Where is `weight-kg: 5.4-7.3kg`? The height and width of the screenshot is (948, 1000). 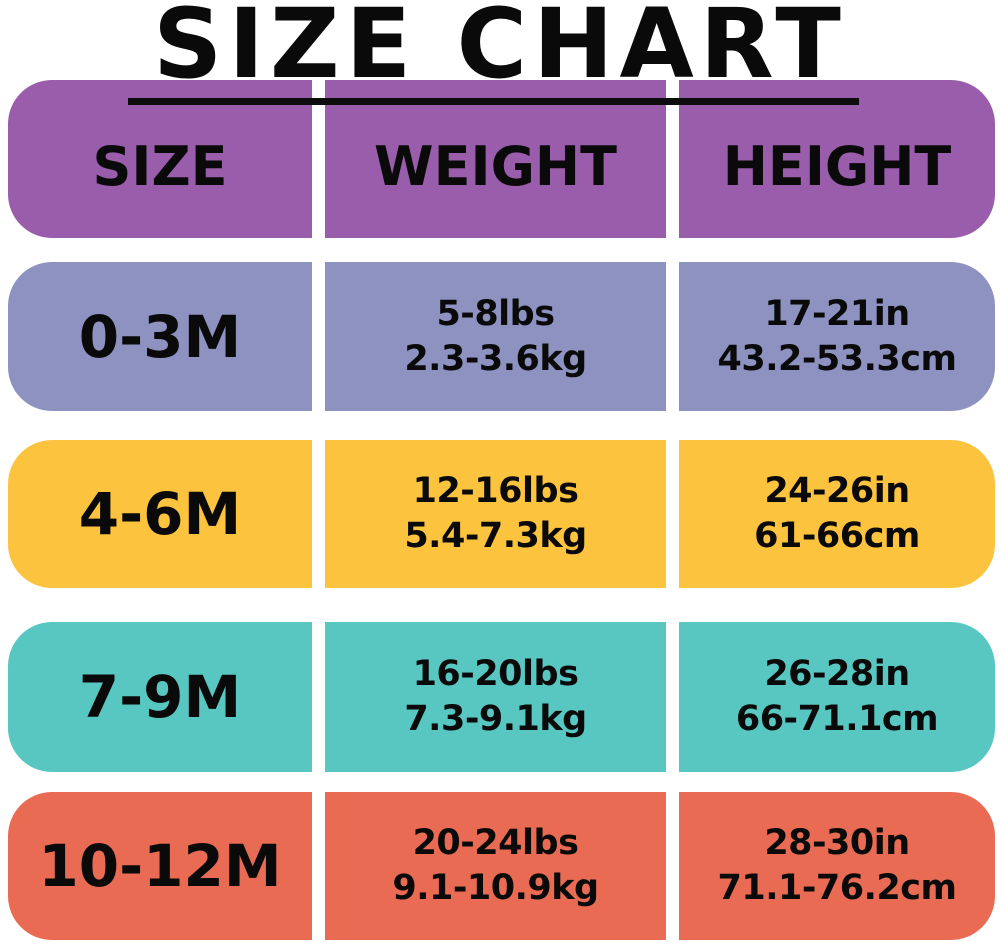
weight-kg: 5.4-7.3kg is located at coordinates (495, 536).